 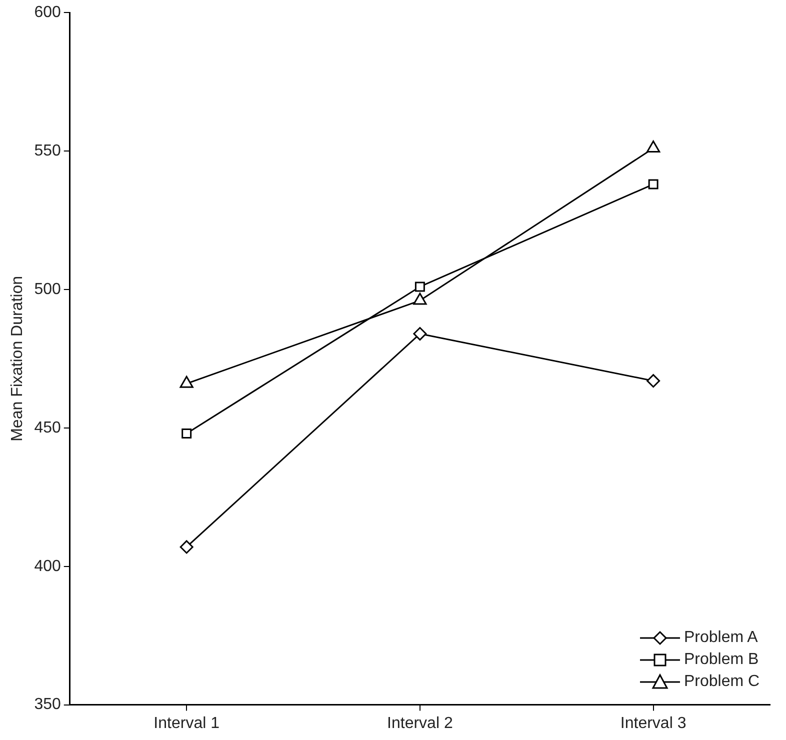 I want to click on legend-label: Problem B, so click(x=721, y=659).